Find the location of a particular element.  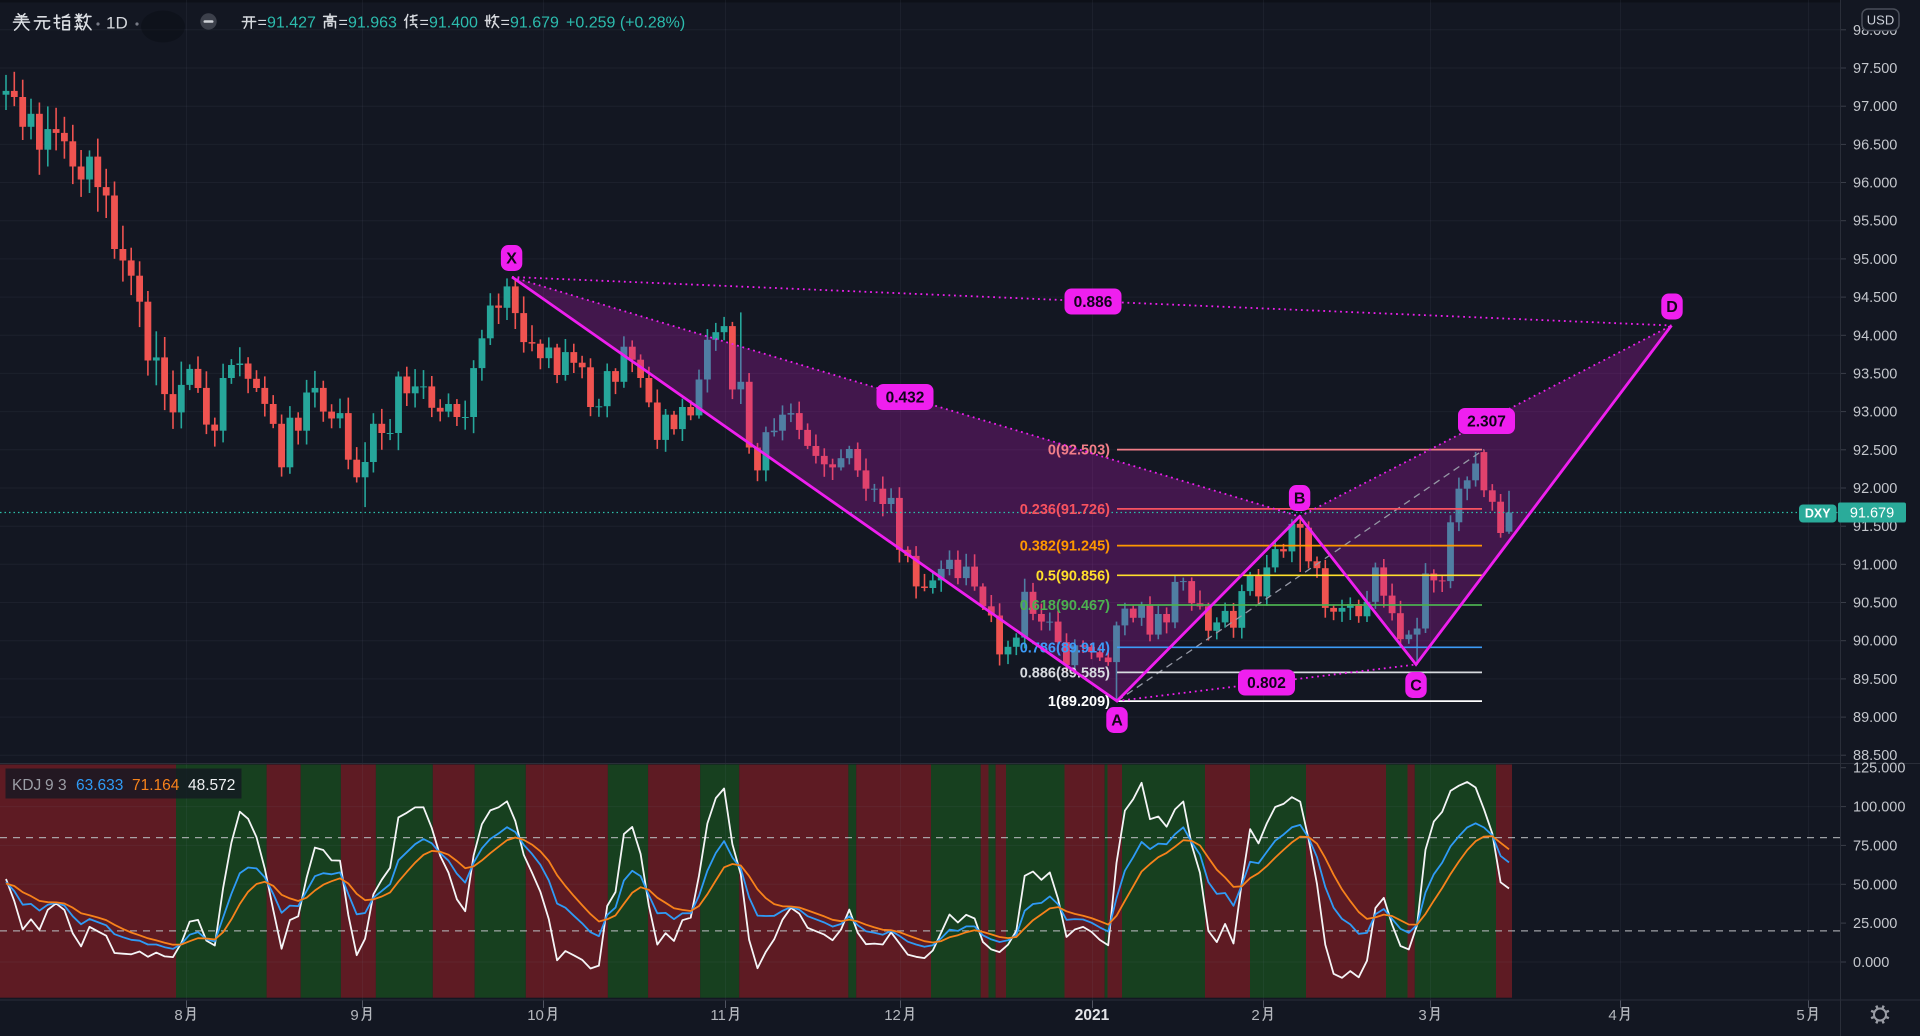

svg-text: 92.500 is located at coordinates (1875, 451).